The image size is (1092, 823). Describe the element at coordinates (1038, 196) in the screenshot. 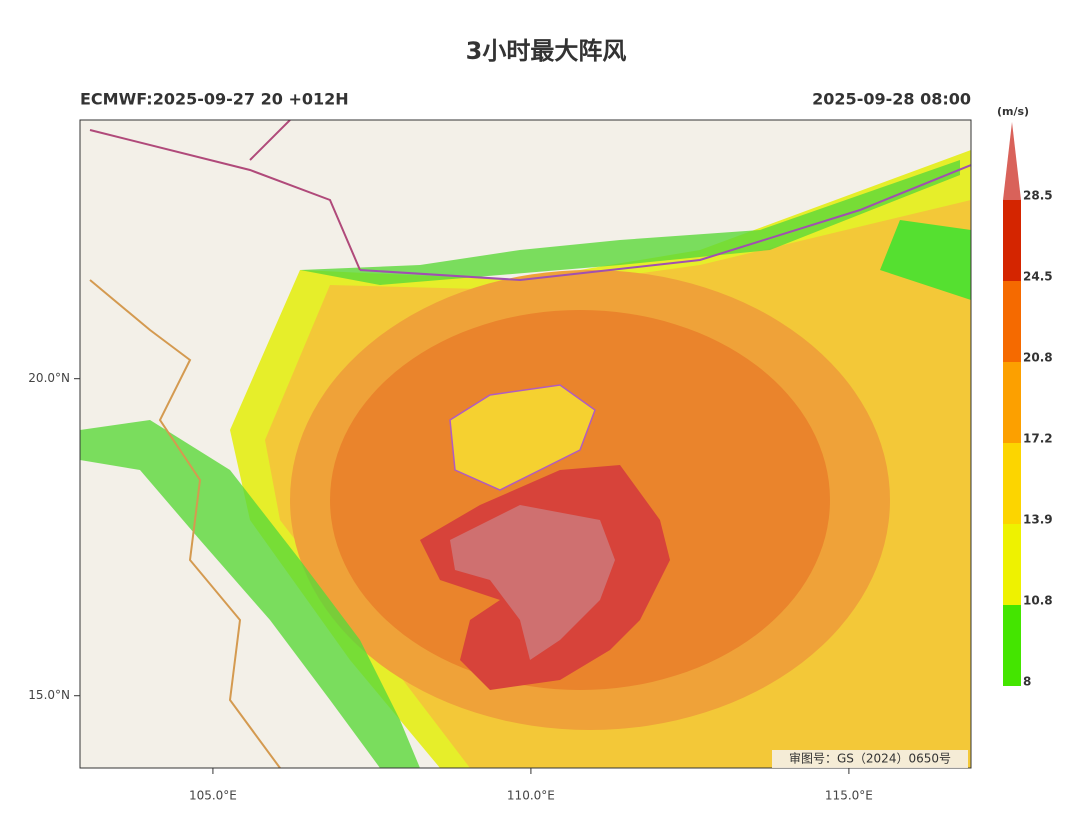

I see `colorbar-label: 28.5` at that location.